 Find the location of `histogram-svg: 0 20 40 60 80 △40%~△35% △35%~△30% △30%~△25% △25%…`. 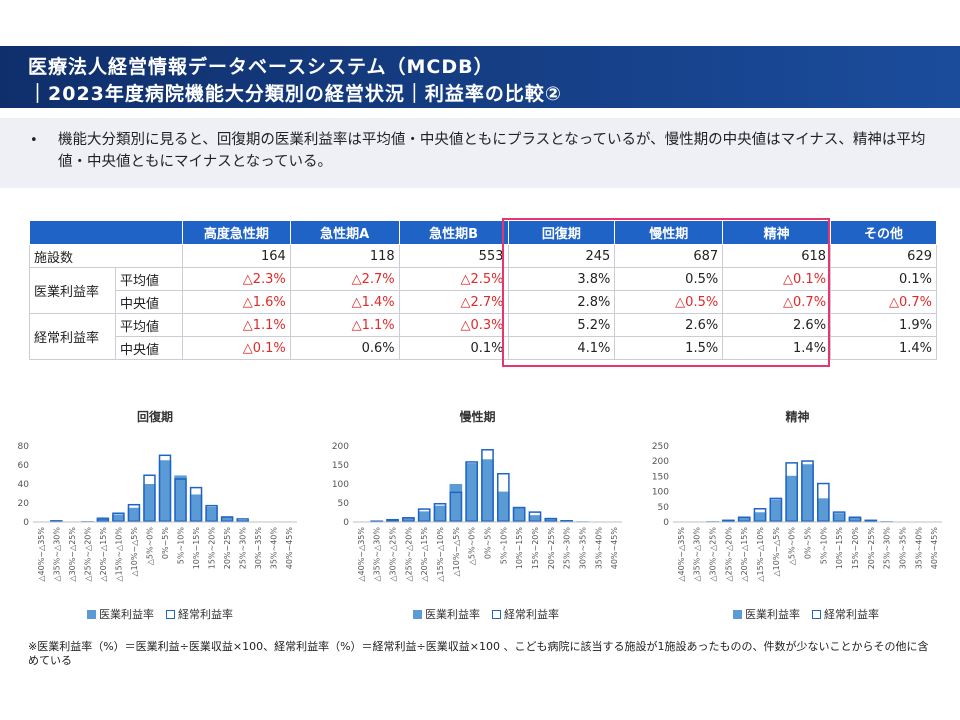

histogram-svg: 0 20 40 60 80 △40%~△35% △35%~△30% △30%~△25% △25%… is located at coordinates (157, 512).